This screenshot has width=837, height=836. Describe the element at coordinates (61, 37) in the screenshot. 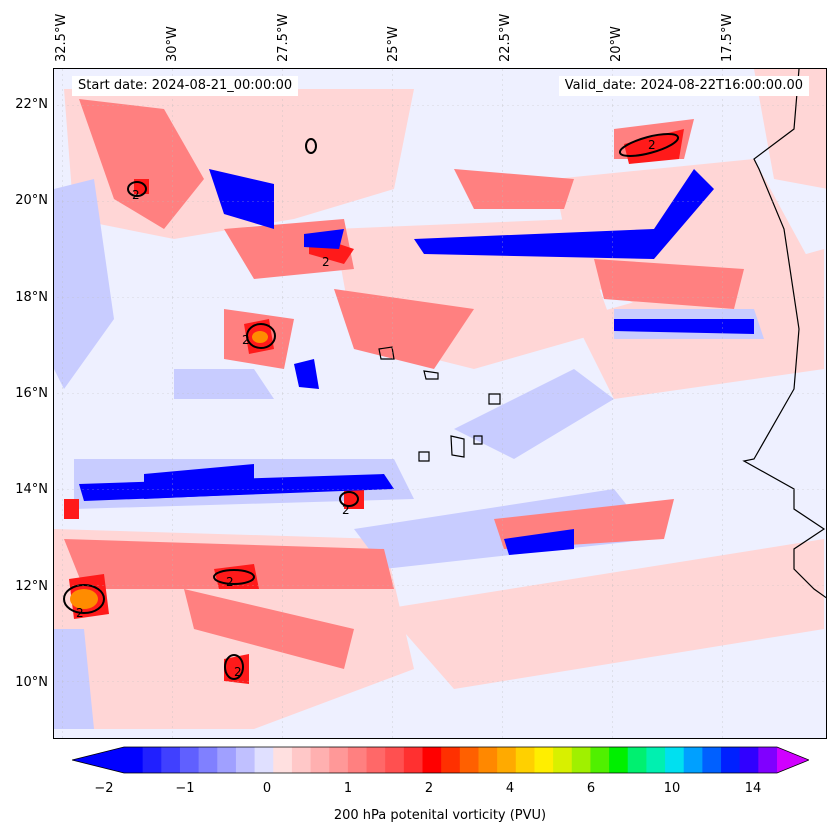

I see `longitude-label: 32.5°W` at that location.